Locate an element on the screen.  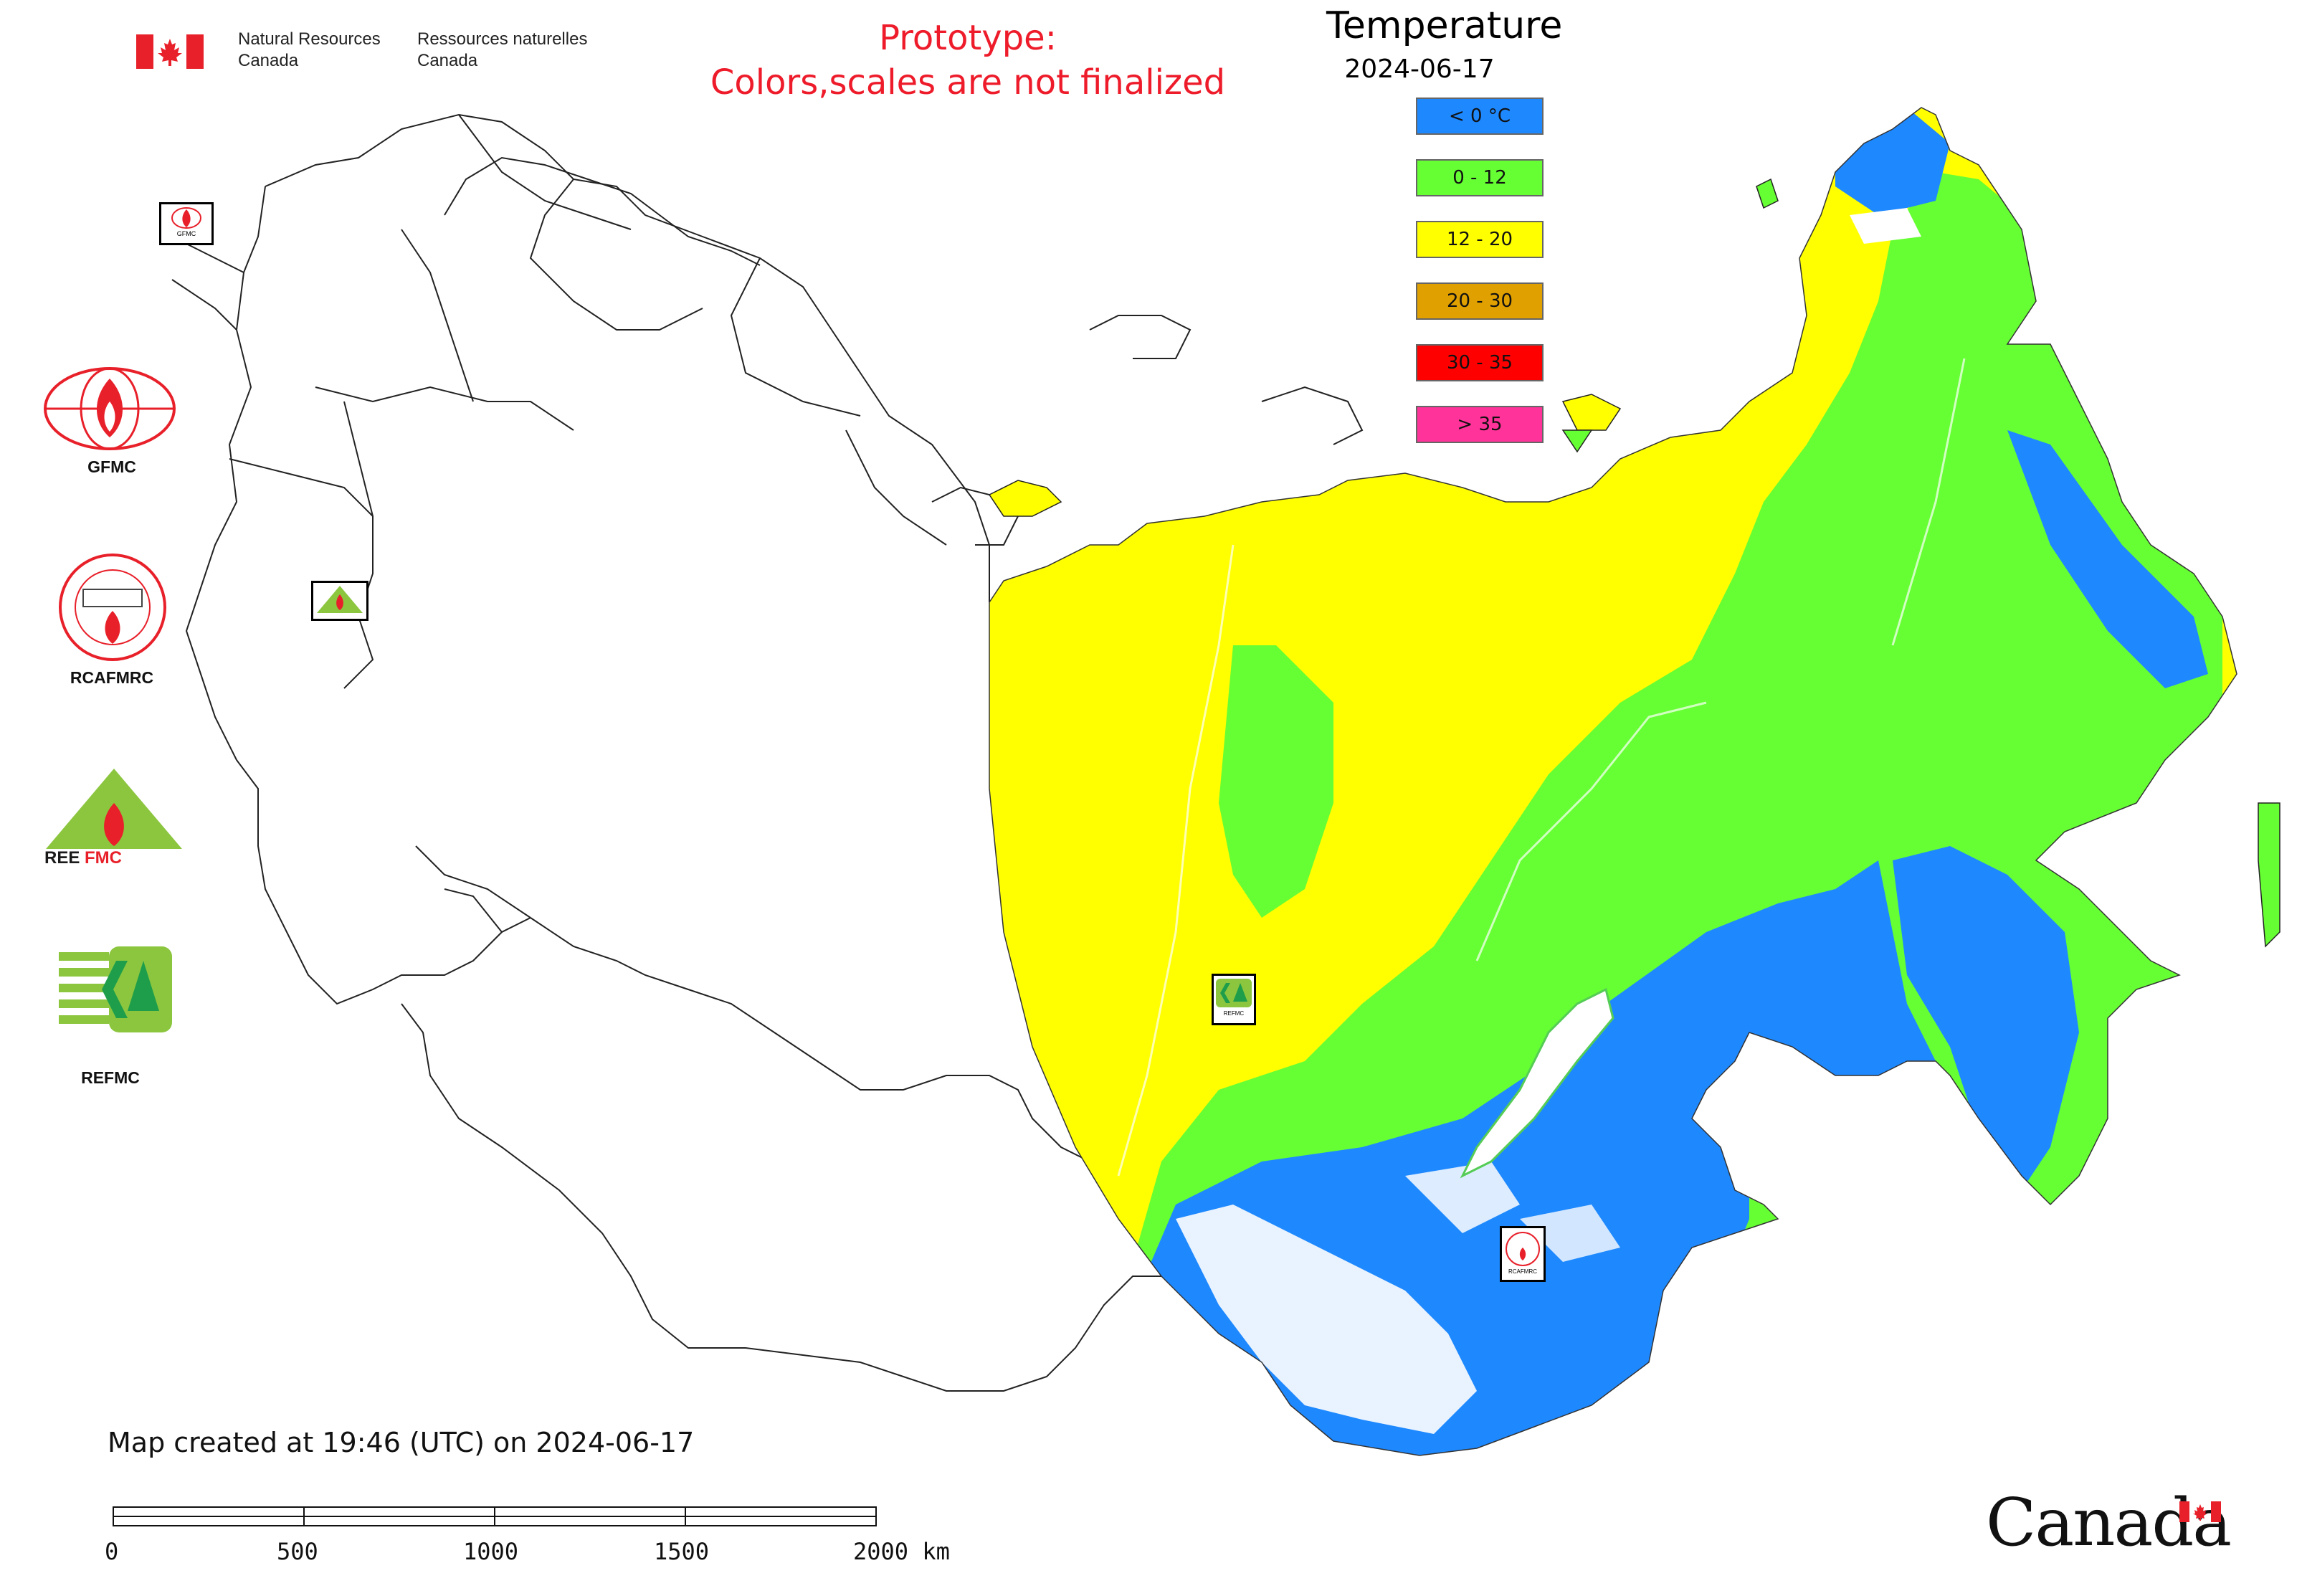
legend-item-below-0: < 0 °C is located at coordinates (1480, 116).